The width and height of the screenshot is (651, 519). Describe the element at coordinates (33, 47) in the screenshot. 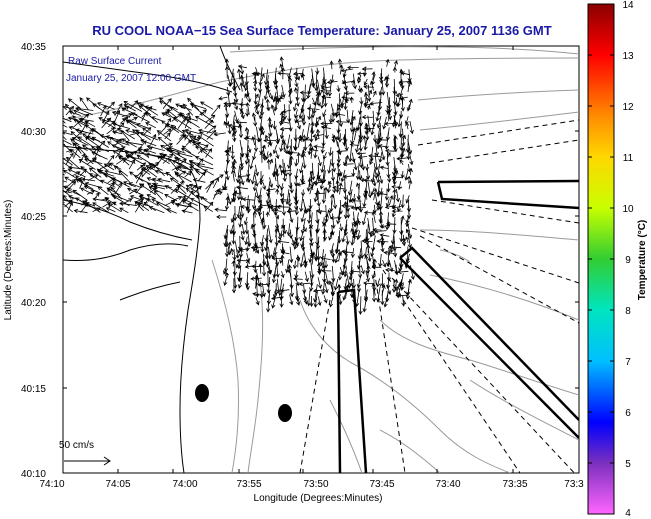

I see `y-tick-label: 40:35` at that location.